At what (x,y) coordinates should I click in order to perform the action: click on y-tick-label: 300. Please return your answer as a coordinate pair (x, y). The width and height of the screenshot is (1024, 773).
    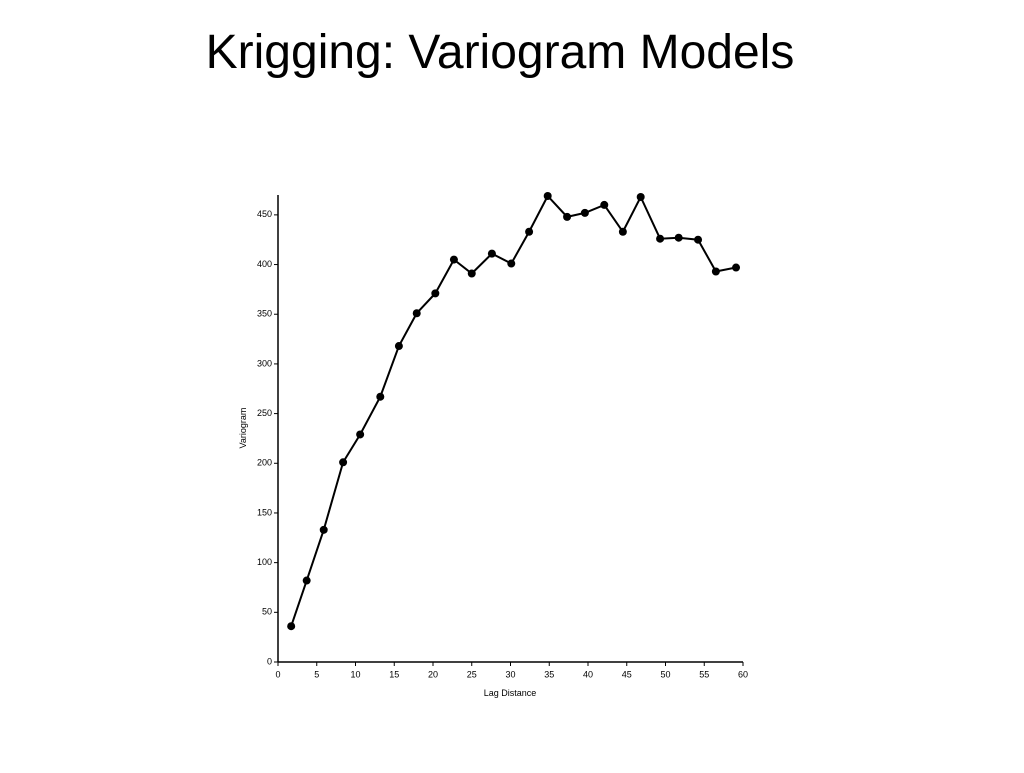
    Looking at the image, I should click on (264, 363).